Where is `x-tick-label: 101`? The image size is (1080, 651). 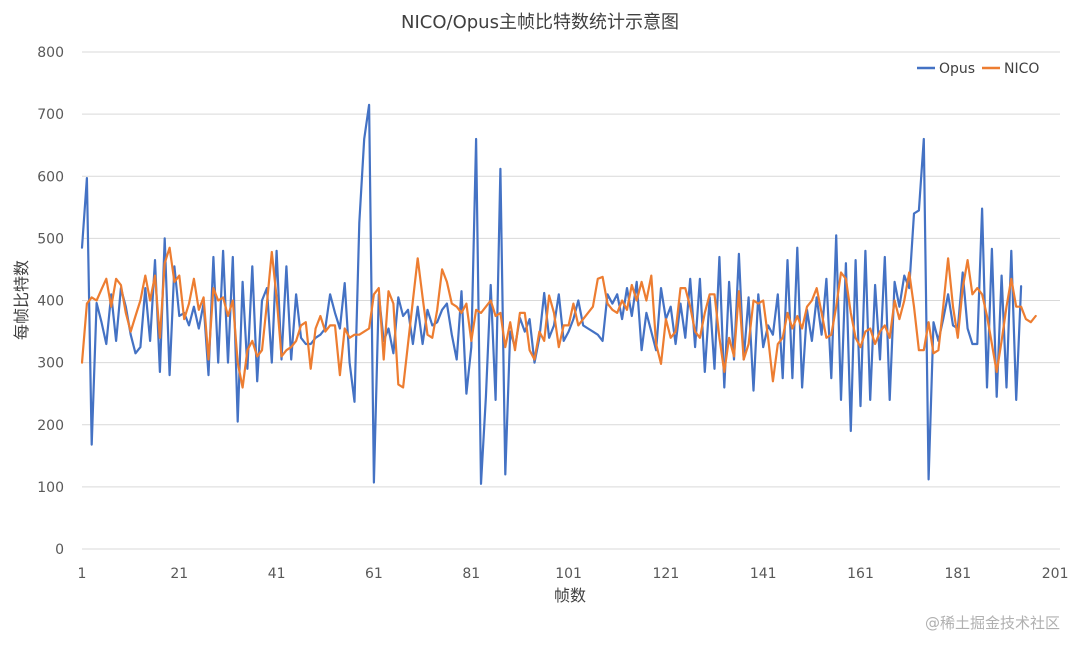
x-tick-label: 101 is located at coordinates (568, 574).